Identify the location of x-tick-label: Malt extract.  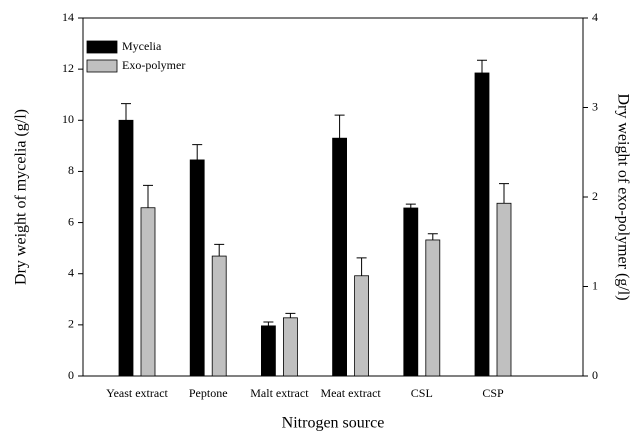
(279, 393).